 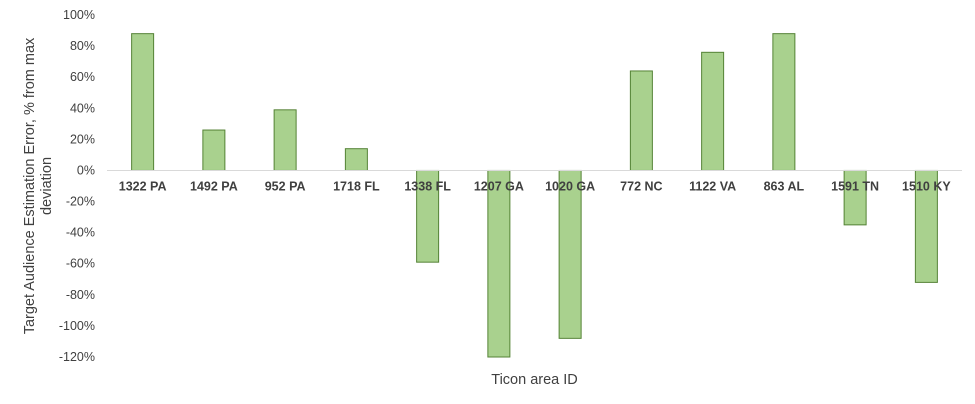 What do you see at coordinates (534, 380) in the screenshot?
I see `x-axis-title: Ticon area ID` at bounding box center [534, 380].